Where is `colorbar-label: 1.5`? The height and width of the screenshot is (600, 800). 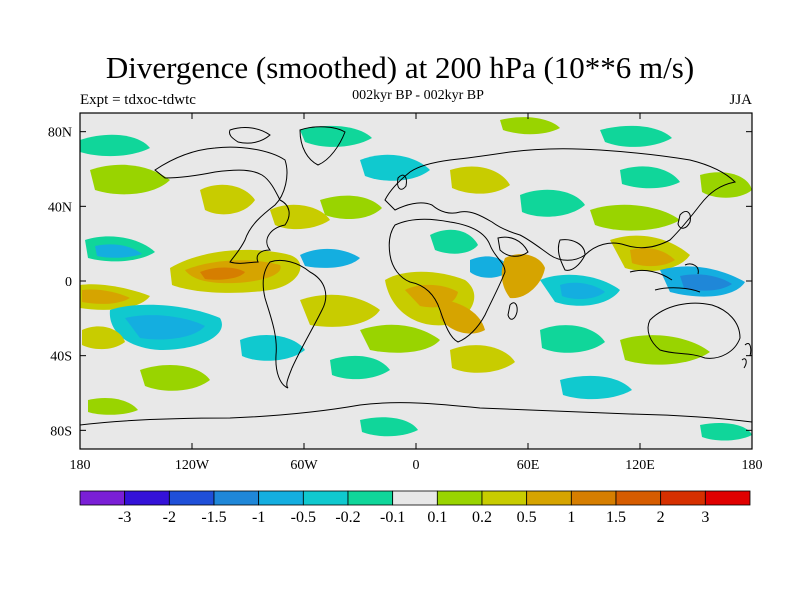 colorbar-label: 1.5 is located at coordinates (616, 517).